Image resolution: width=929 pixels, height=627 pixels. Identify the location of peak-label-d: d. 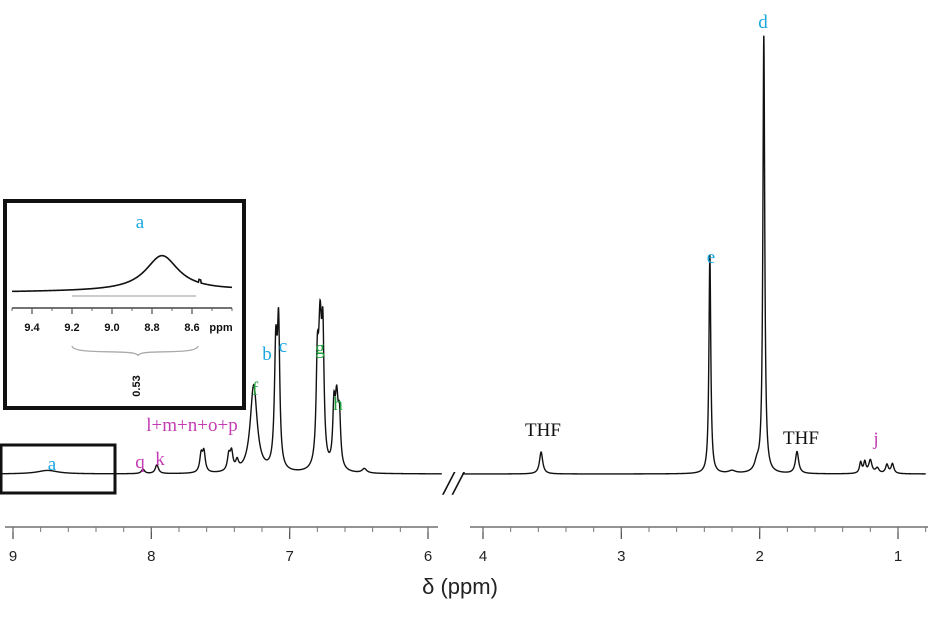
(763, 22).